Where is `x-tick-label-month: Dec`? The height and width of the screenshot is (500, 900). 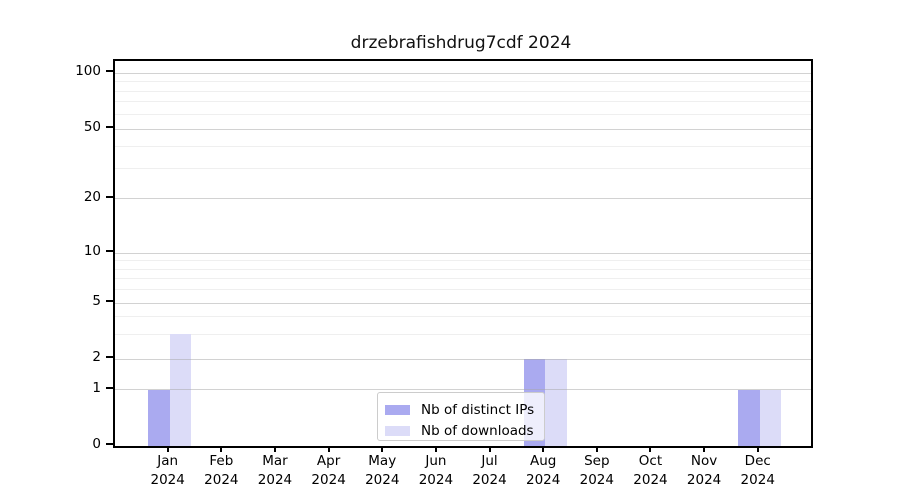
x-tick-label-month: Dec is located at coordinates (757, 461).